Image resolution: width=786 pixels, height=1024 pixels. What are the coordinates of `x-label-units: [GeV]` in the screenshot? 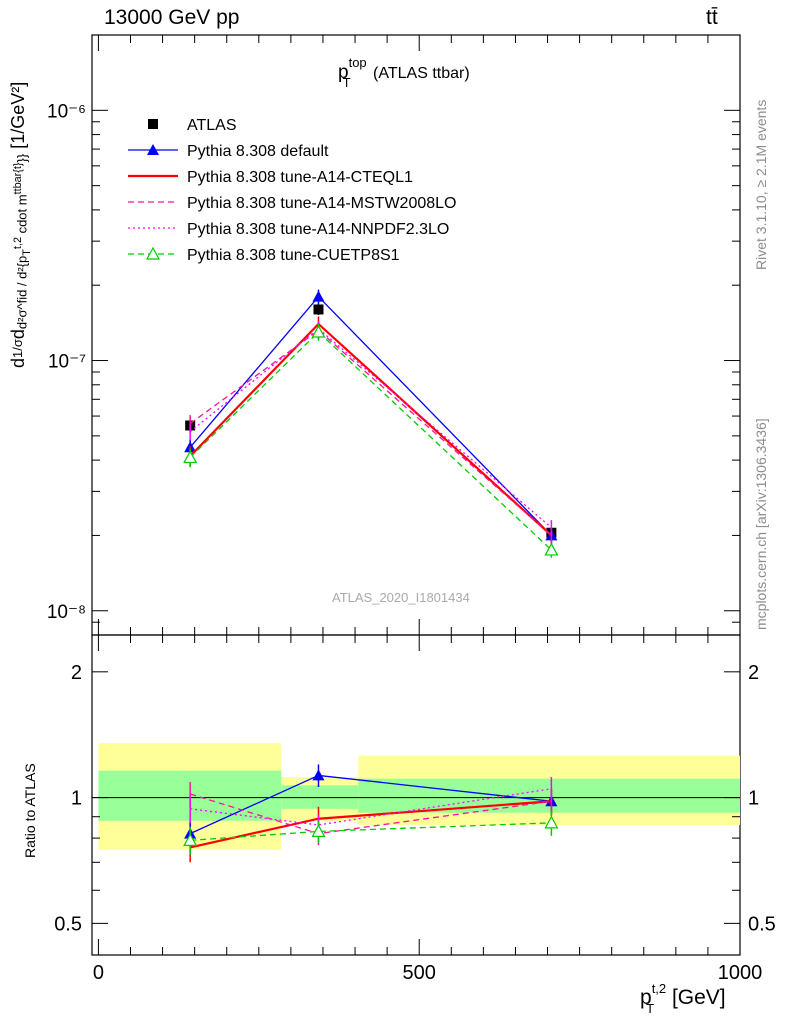 It's located at (696, 997).